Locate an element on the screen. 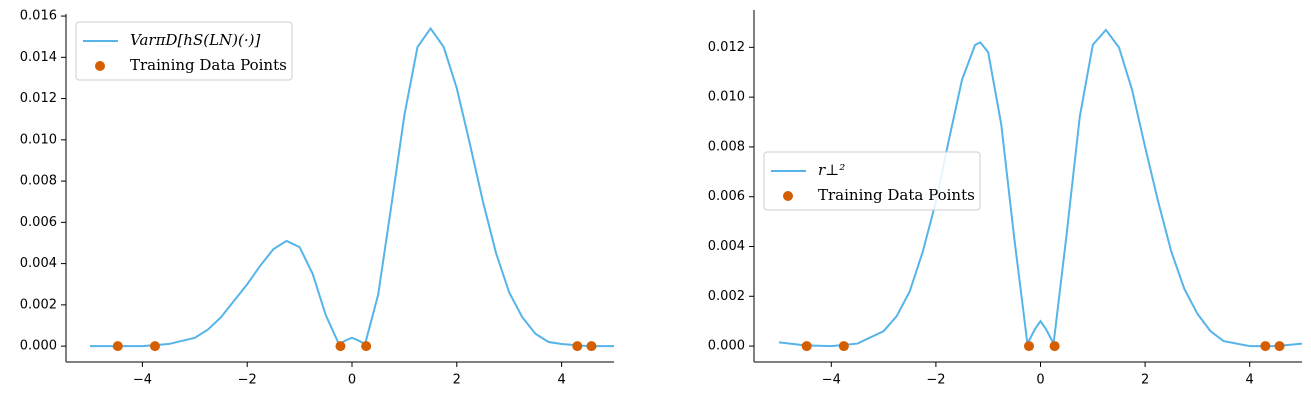 This screenshot has height=406, width=1311. legend-label: VarπD[hS(LN)(·)] is located at coordinates (195, 40).